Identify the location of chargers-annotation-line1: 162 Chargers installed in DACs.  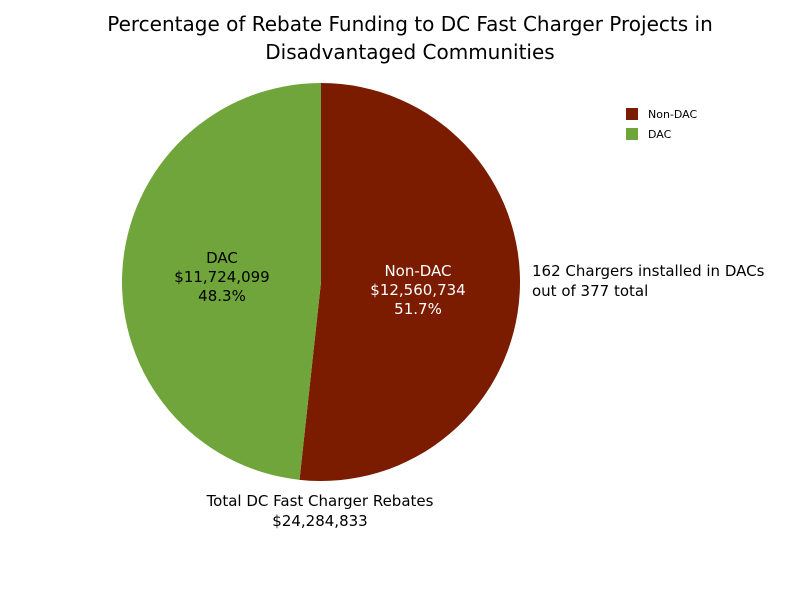
(648, 271).